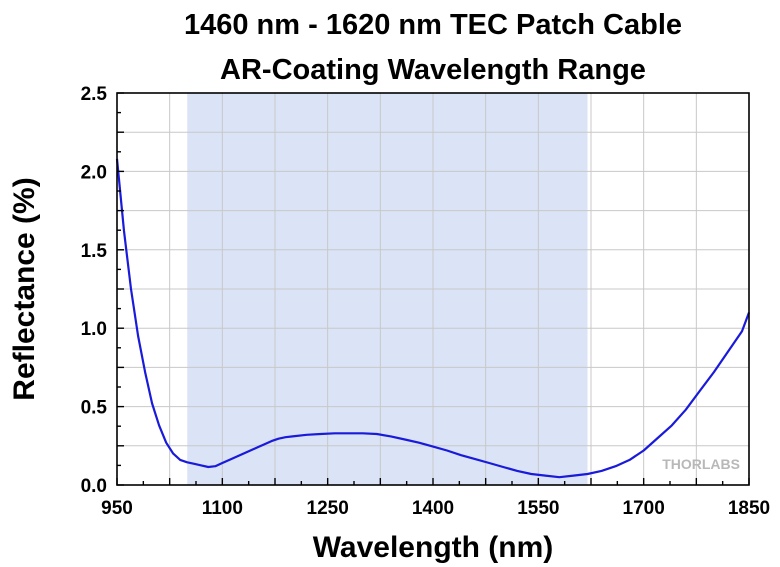 This screenshot has width=780, height=567. What do you see at coordinates (94, 329) in the screenshot?
I see `y-tick-label: 1.0` at bounding box center [94, 329].